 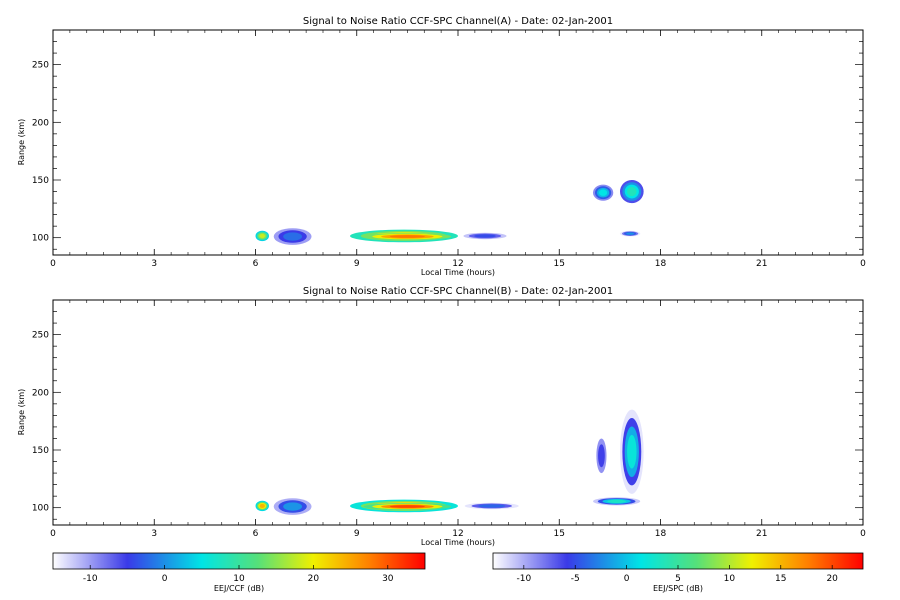 What do you see at coordinates (154, 534) in the screenshot?
I see `panel-b-xtick-label: 3` at bounding box center [154, 534].